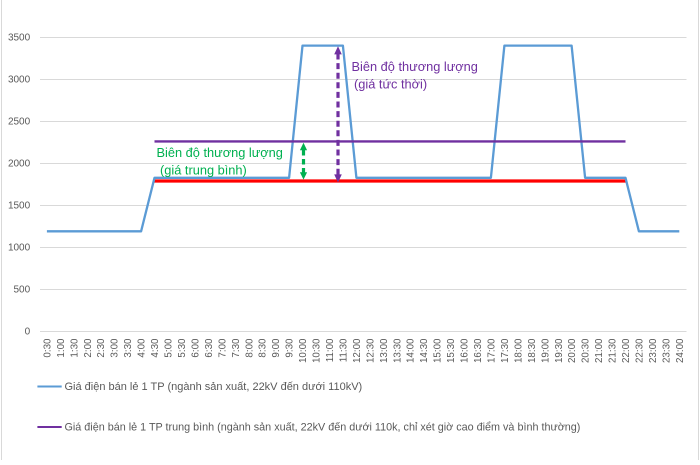 Image resolution: width=700 pixels, height=465 pixels. I want to click on svg-text: 11:30, so click(343, 350).